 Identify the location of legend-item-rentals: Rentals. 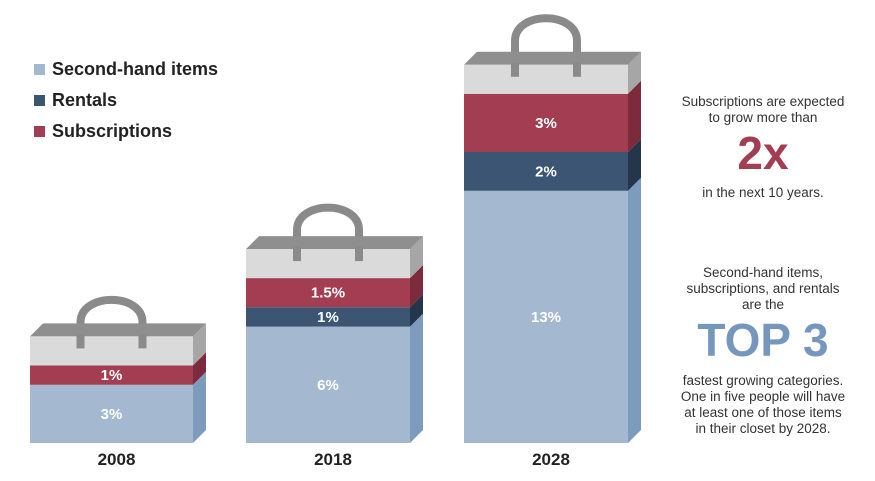
(126, 100).